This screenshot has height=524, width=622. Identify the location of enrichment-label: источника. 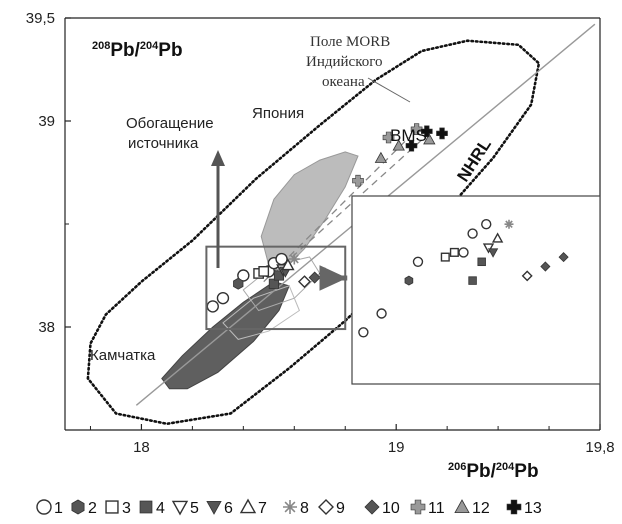
(163, 143).